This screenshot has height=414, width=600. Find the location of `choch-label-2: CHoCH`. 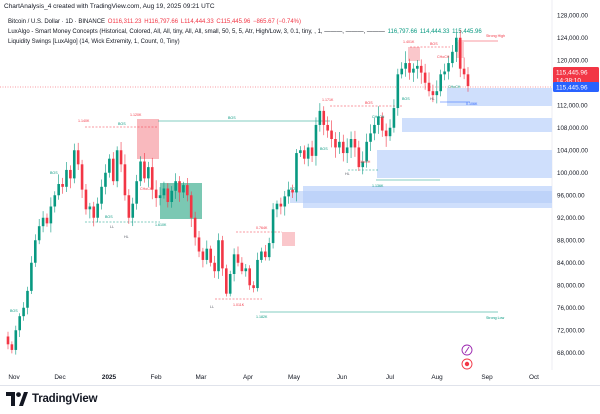

choch-label-2: CHoCH is located at coordinates (364, 162).